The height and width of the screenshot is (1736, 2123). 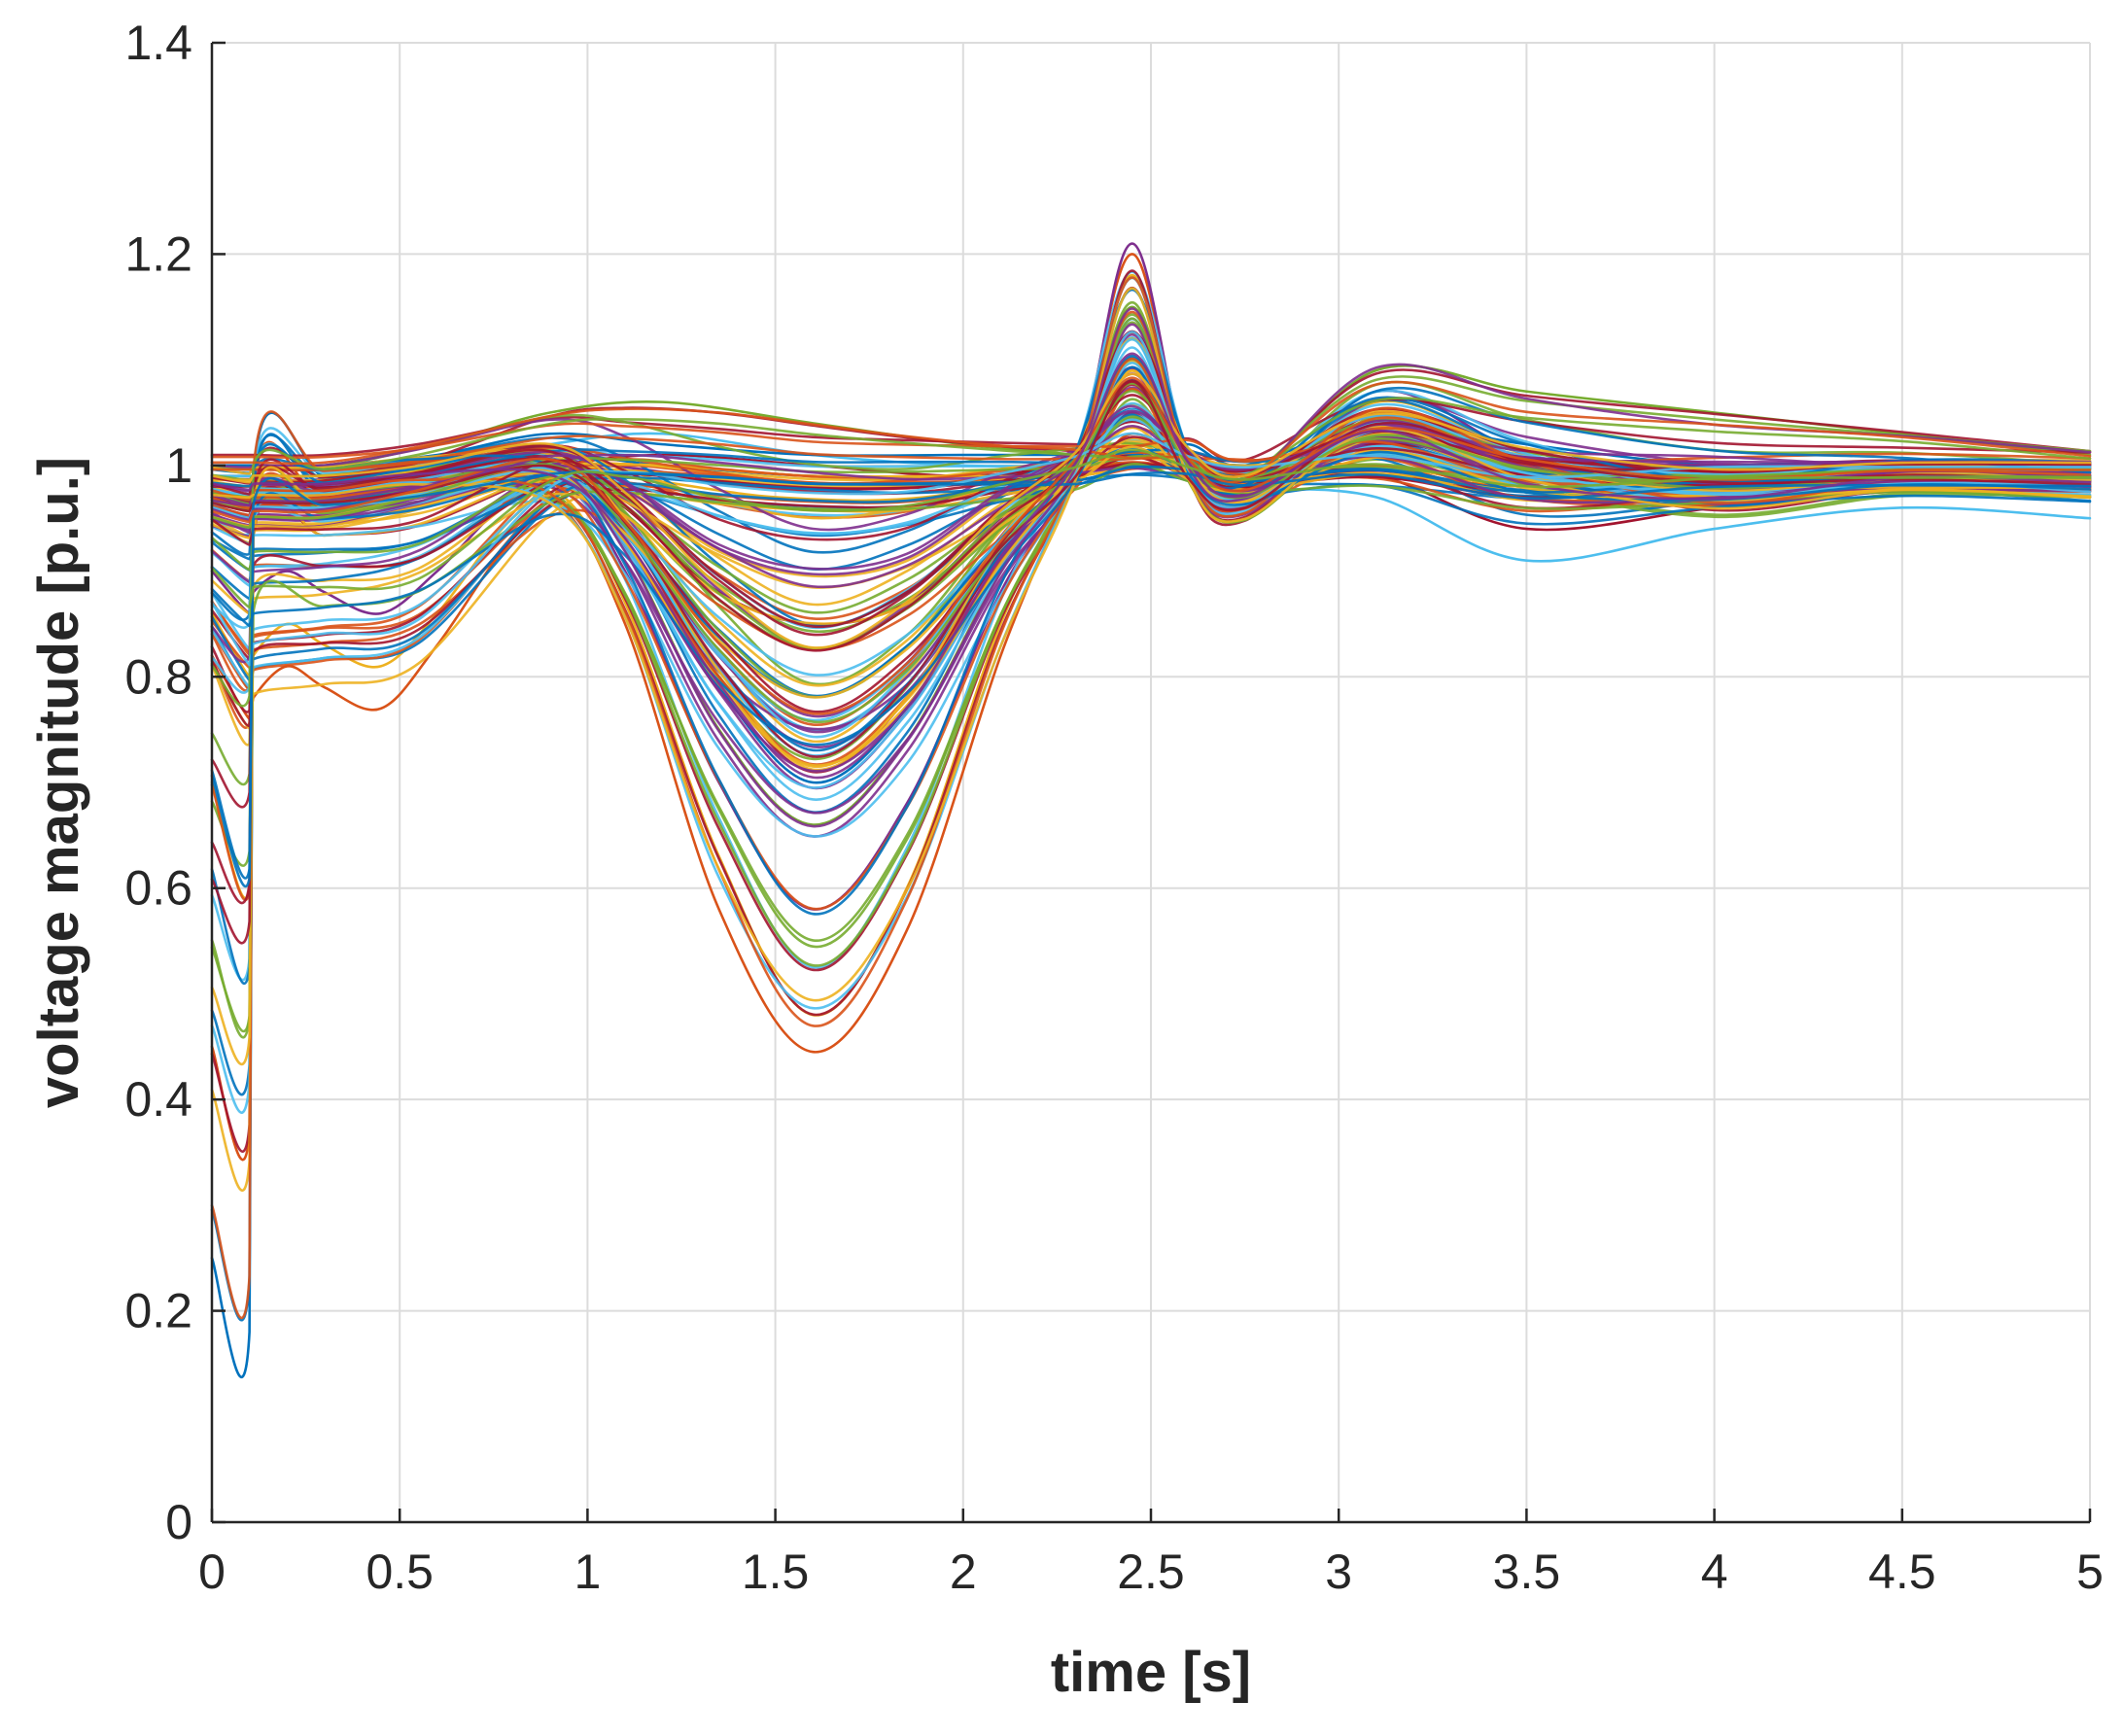 I want to click on x-tick-label: 1, so click(x=587, y=1572).